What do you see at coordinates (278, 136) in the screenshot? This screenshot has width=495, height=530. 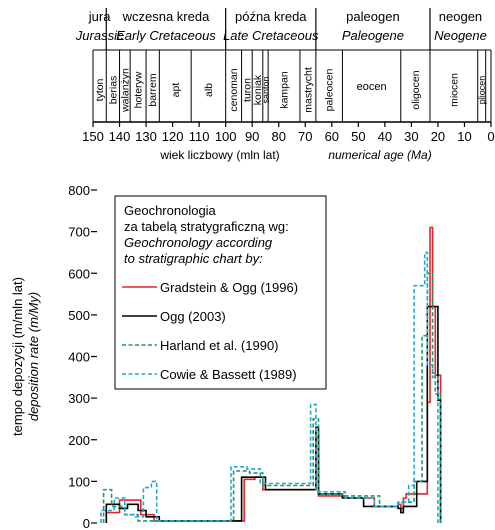 I see `x-tick-label: 80` at bounding box center [278, 136].